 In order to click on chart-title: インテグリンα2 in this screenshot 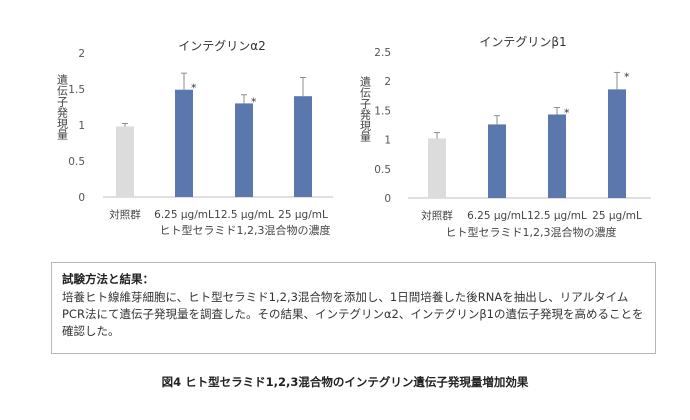, I will do `click(222, 46)`.